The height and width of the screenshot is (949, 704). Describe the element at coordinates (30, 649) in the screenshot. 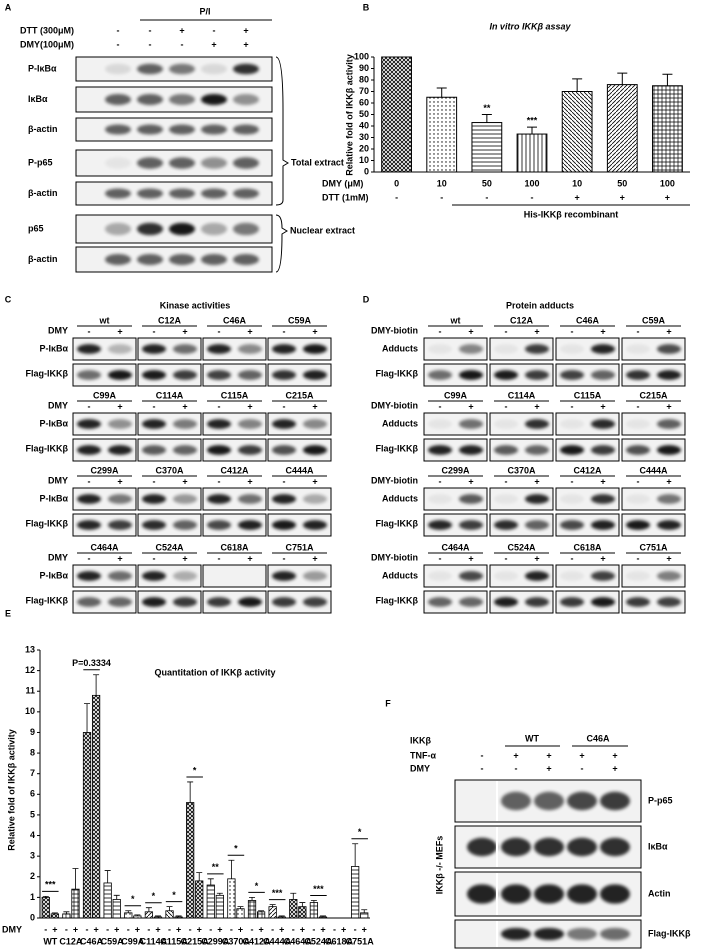

I see `y-tick-label: 13` at that location.